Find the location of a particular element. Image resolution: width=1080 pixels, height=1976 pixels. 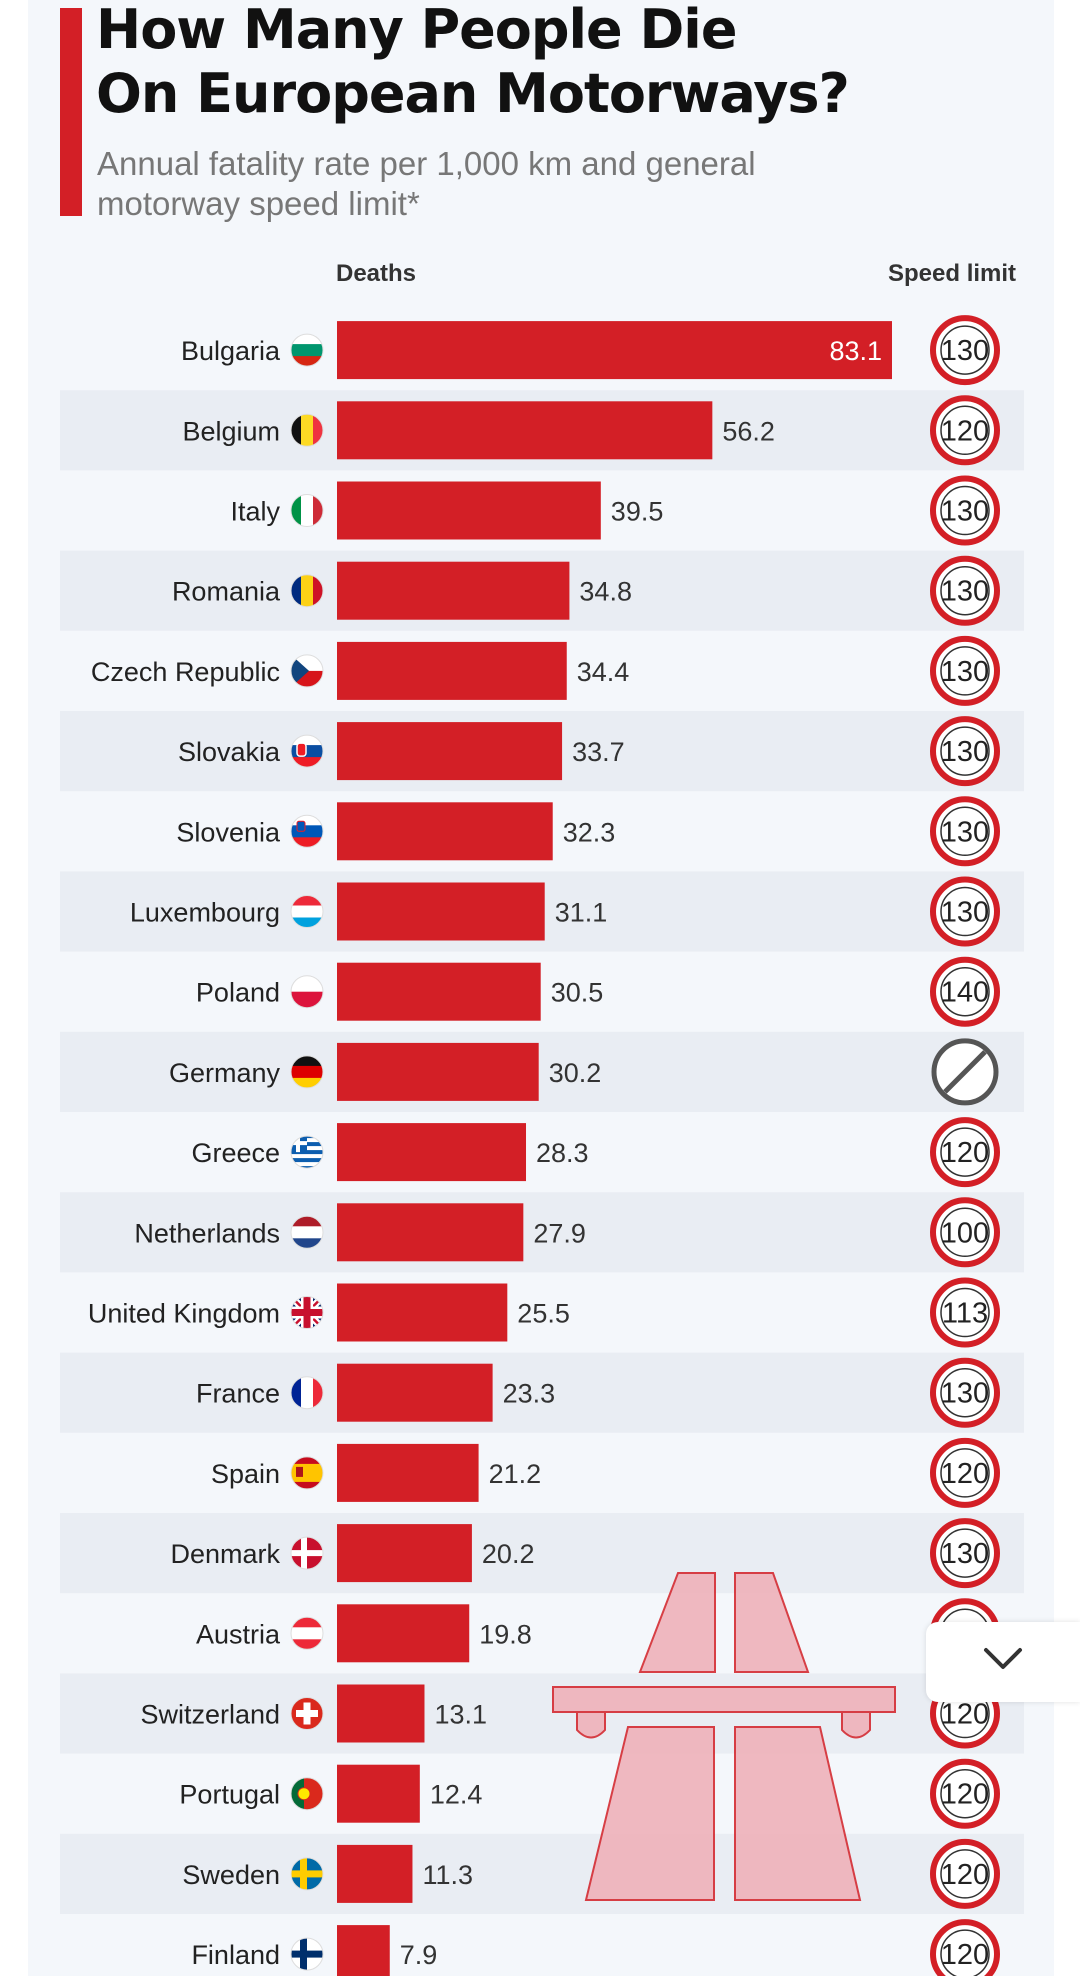

deaths-column-header: Deaths is located at coordinates (376, 273).